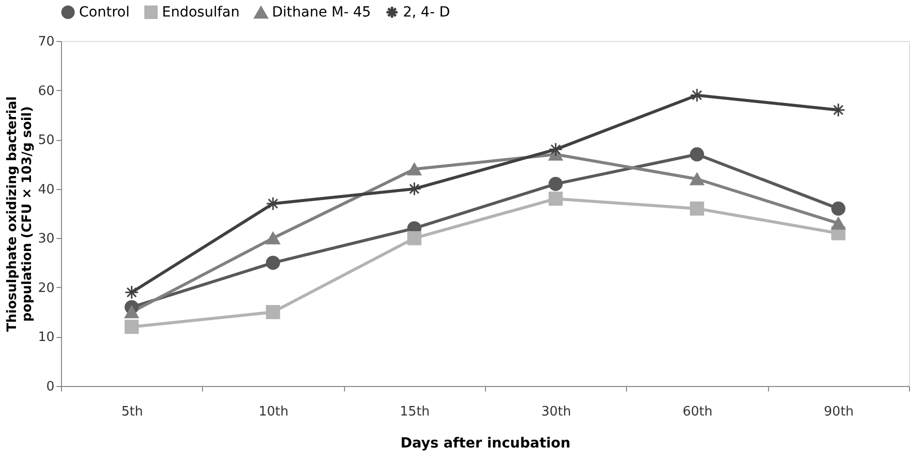 The height and width of the screenshot is (455, 915). I want to click on x-tick-label: 90th, so click(839, 412).